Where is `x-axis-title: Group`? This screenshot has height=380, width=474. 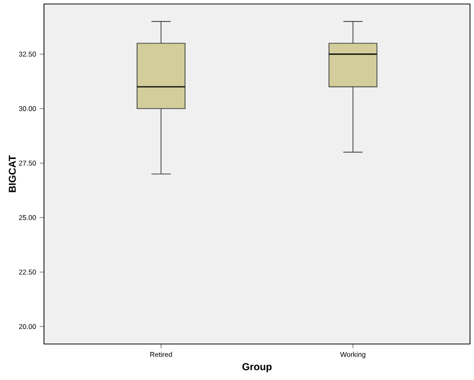
x-axis-title: Group is located at coordinates (257, 367).